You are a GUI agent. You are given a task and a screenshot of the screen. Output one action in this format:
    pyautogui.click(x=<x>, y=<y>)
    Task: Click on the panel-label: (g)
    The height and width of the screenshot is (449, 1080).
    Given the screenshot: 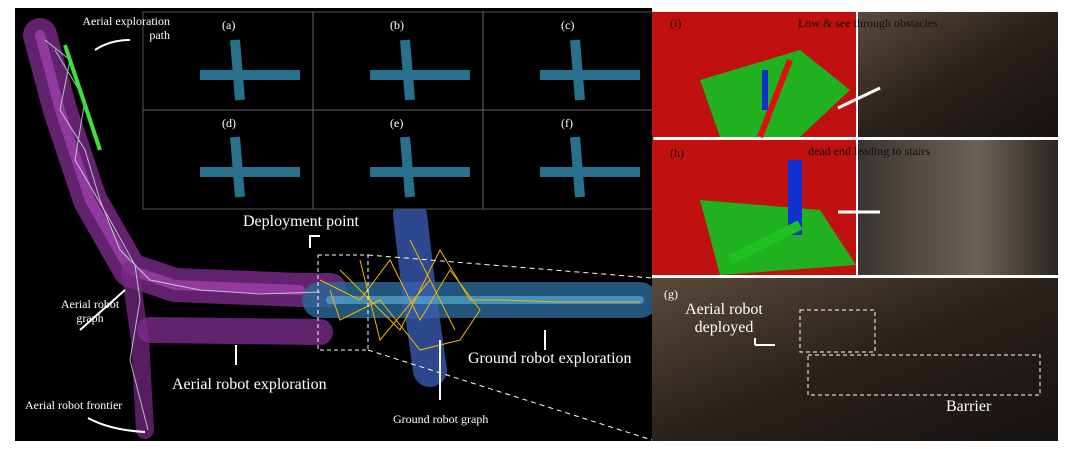 What is the action you would take?
    pyautogui.click(x=671, y=294)
    